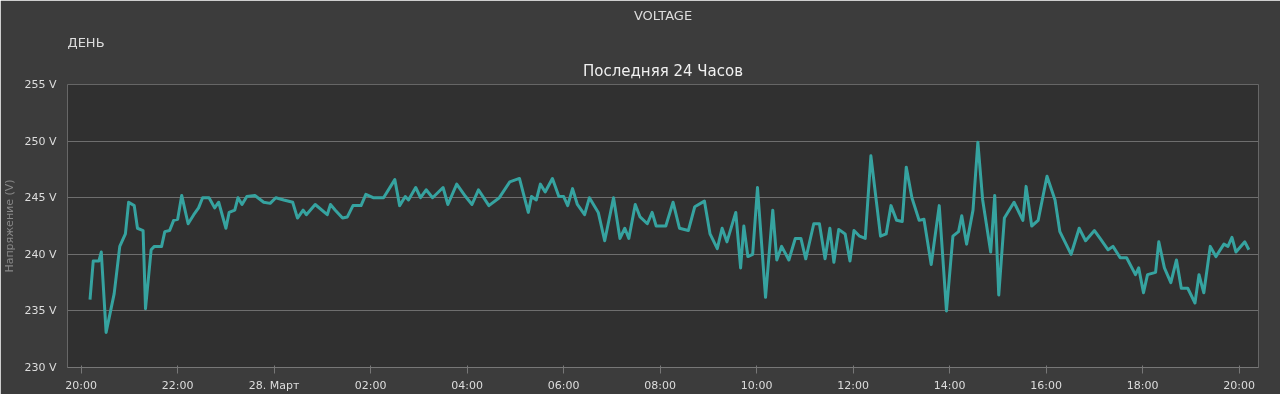 This screenshot has width=1280, height=394. What do you see at coordinates (663, 15) in the screenshot?
I see `text: VOLTAGE` at bounding box center [663, 15].